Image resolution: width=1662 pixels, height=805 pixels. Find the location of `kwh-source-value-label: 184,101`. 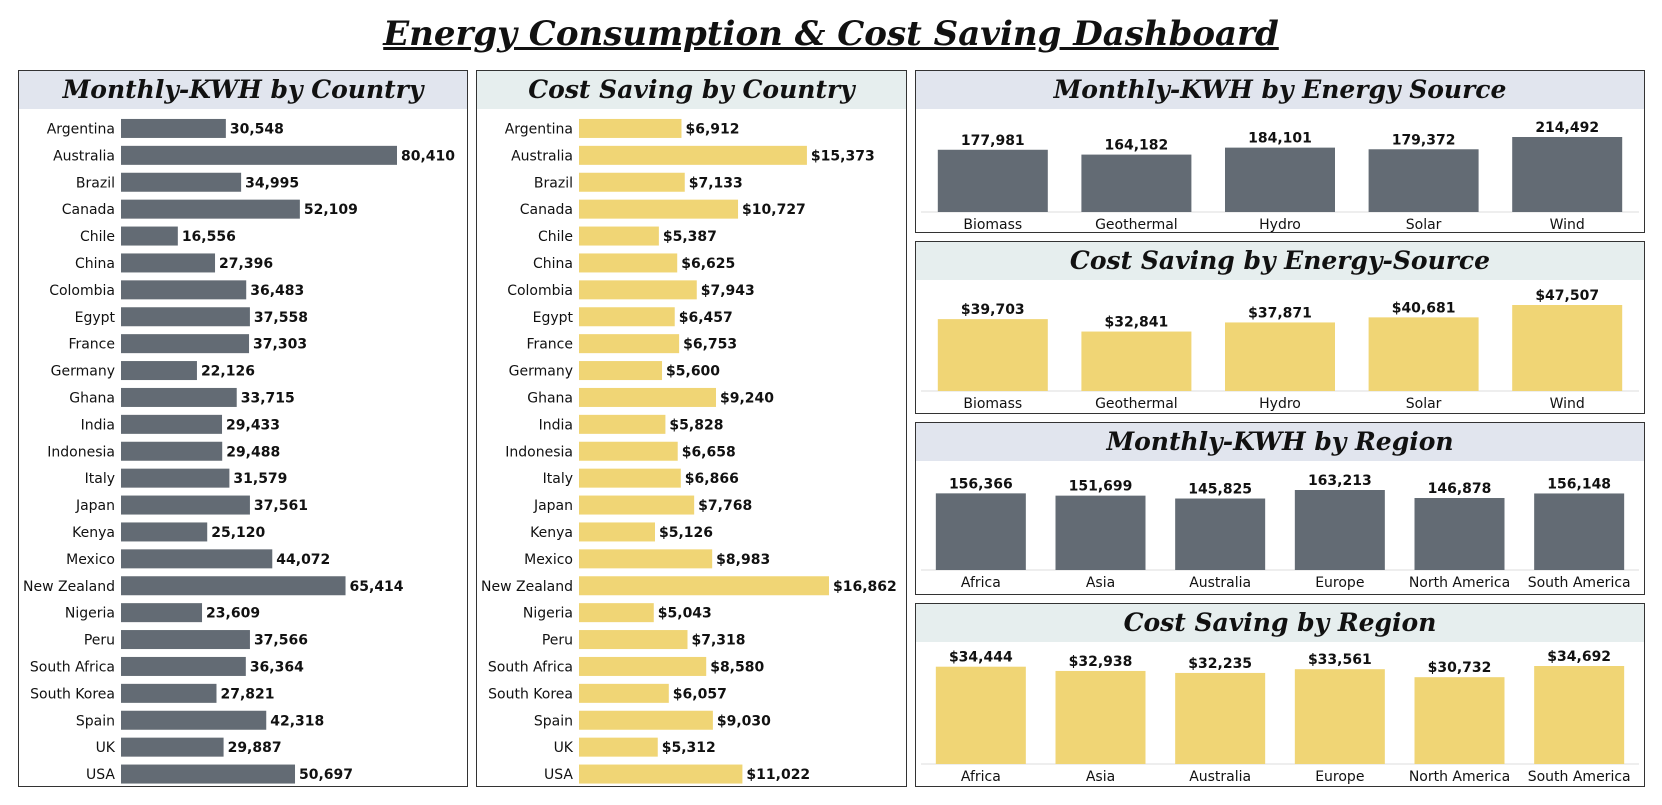

kwh-source-value-label: 184,101 is located at coordinates (1280, 139).